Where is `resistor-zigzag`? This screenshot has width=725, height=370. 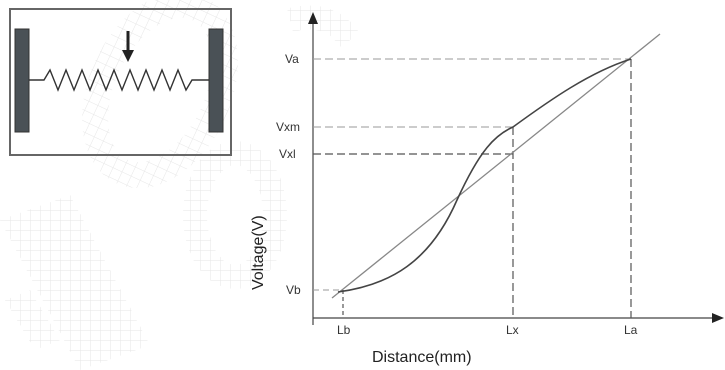 resistor-zigzag is located at coordinates (119, 80).